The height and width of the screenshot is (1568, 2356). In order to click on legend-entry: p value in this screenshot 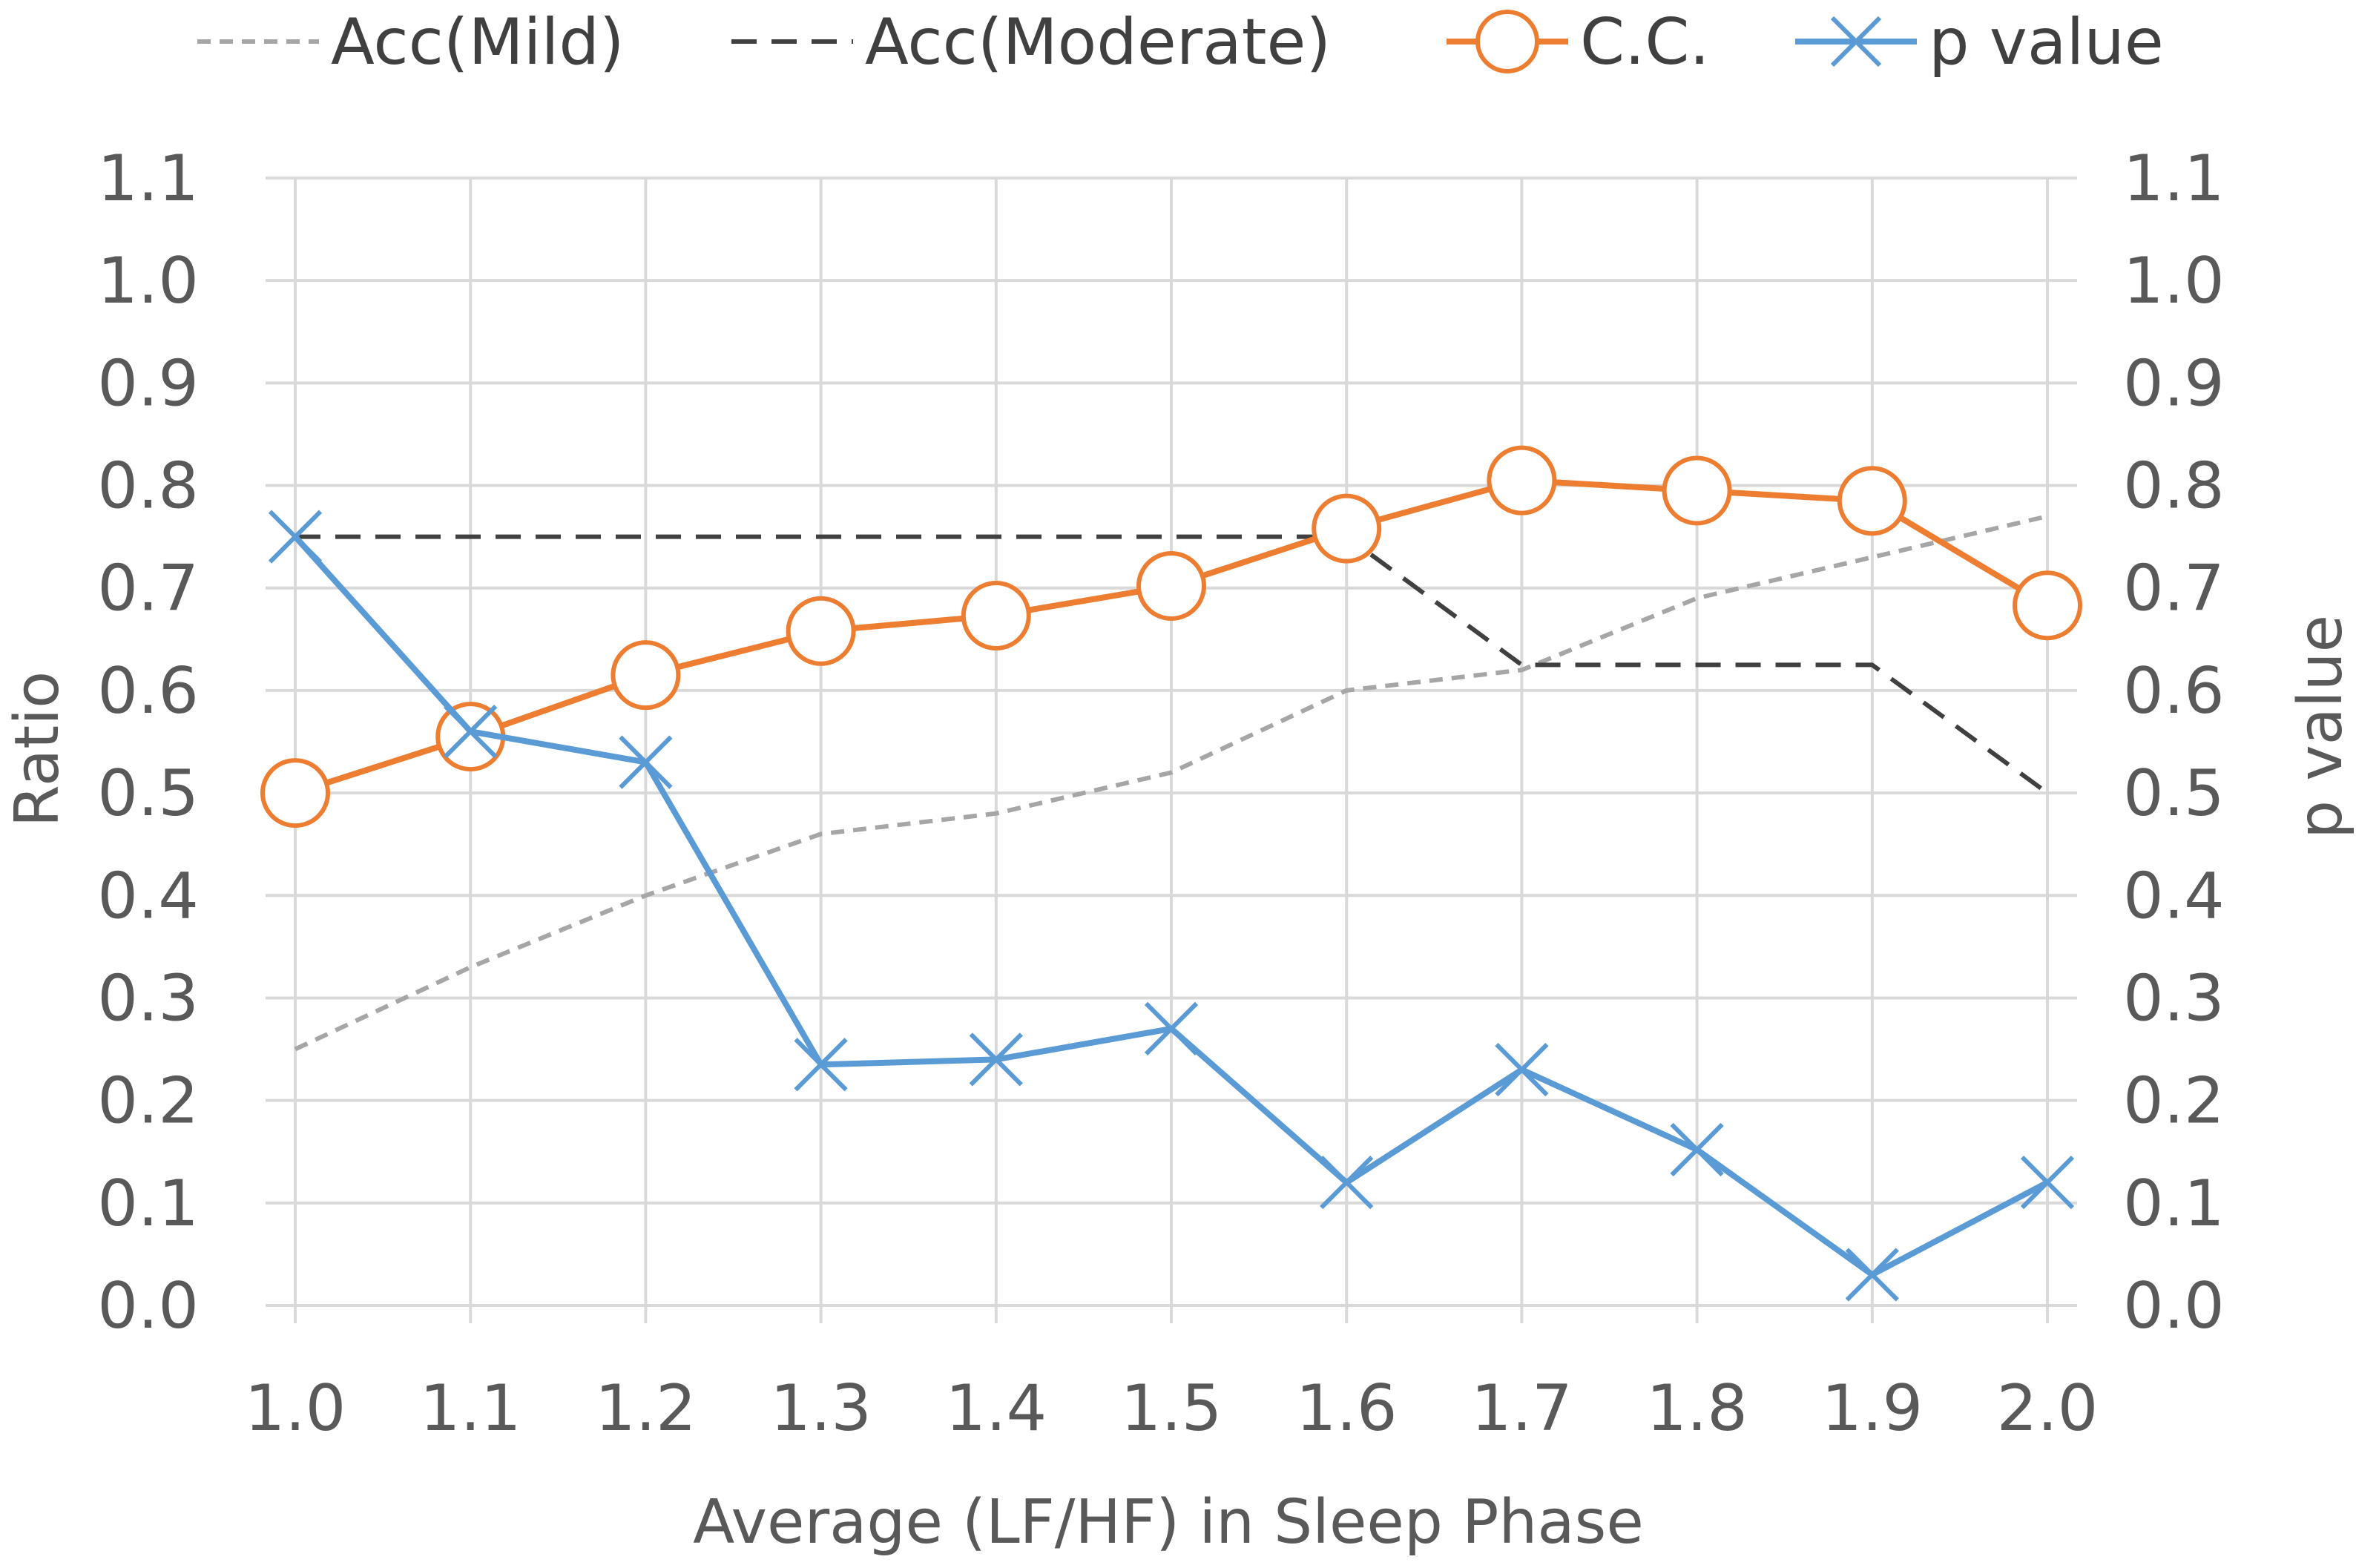, I will do `click(1979, 42)`.